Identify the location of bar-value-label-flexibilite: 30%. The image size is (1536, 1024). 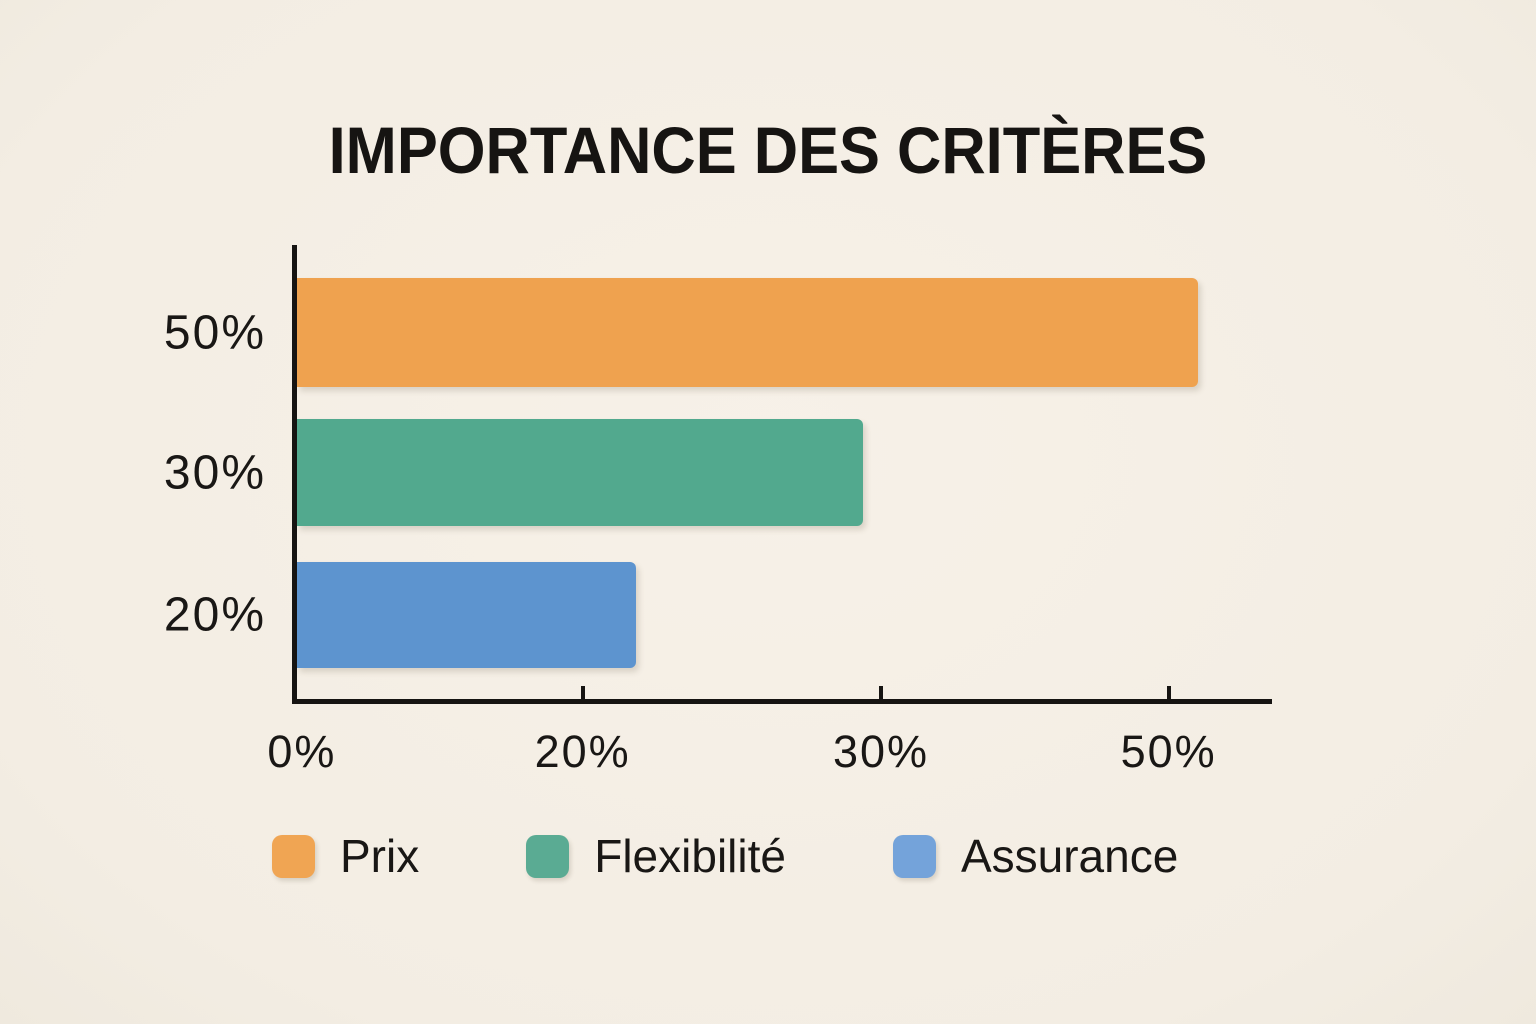
(214, 472).